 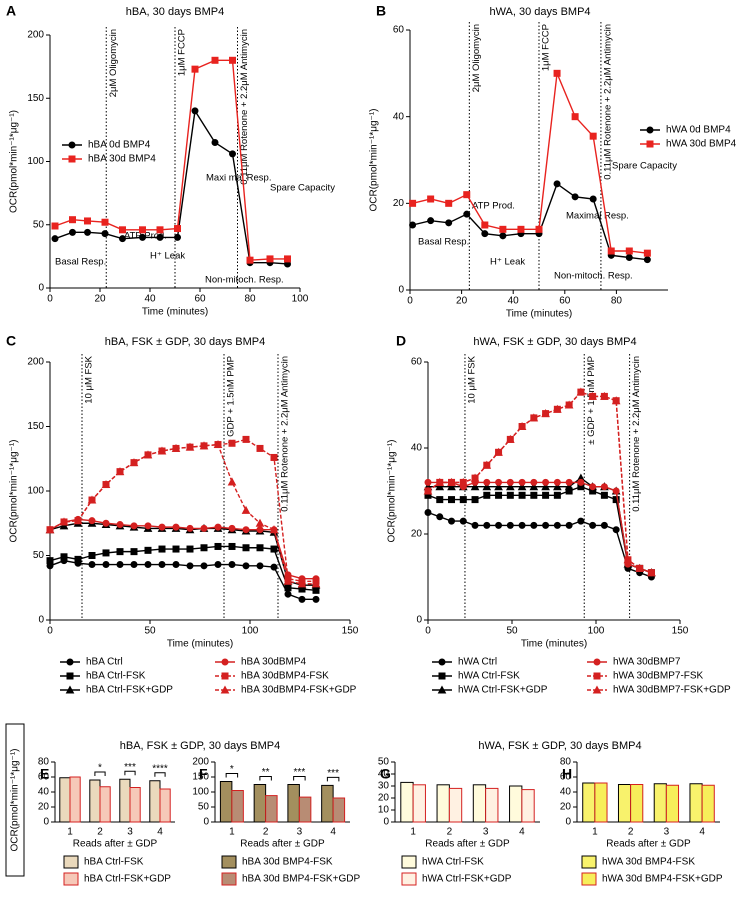 What do you see at coordinates (385, 774) in the screenshot?
I see `panel-letter: G` at bounding box center [385, 774].